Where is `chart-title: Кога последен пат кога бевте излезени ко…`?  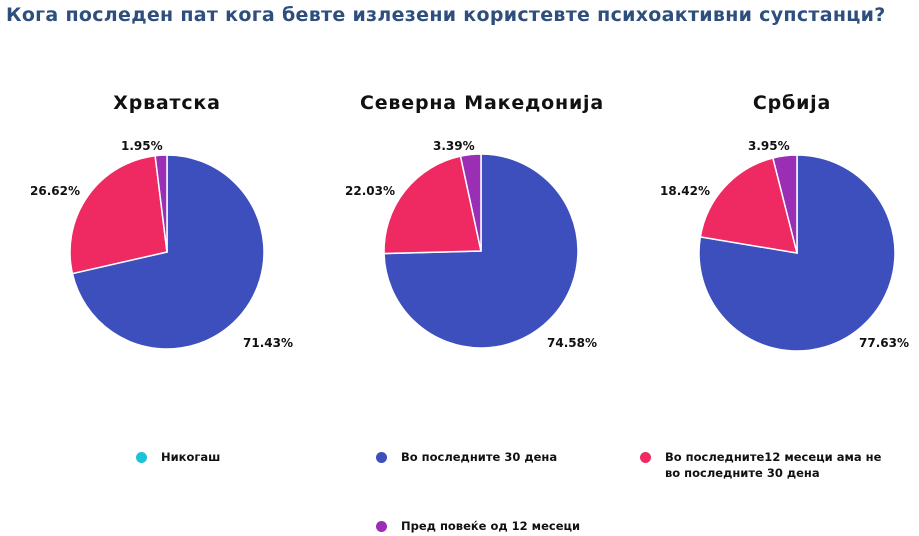 chart-title: Кога последен пат кога бевте излезени ко… is located at coordinates (446, 15).